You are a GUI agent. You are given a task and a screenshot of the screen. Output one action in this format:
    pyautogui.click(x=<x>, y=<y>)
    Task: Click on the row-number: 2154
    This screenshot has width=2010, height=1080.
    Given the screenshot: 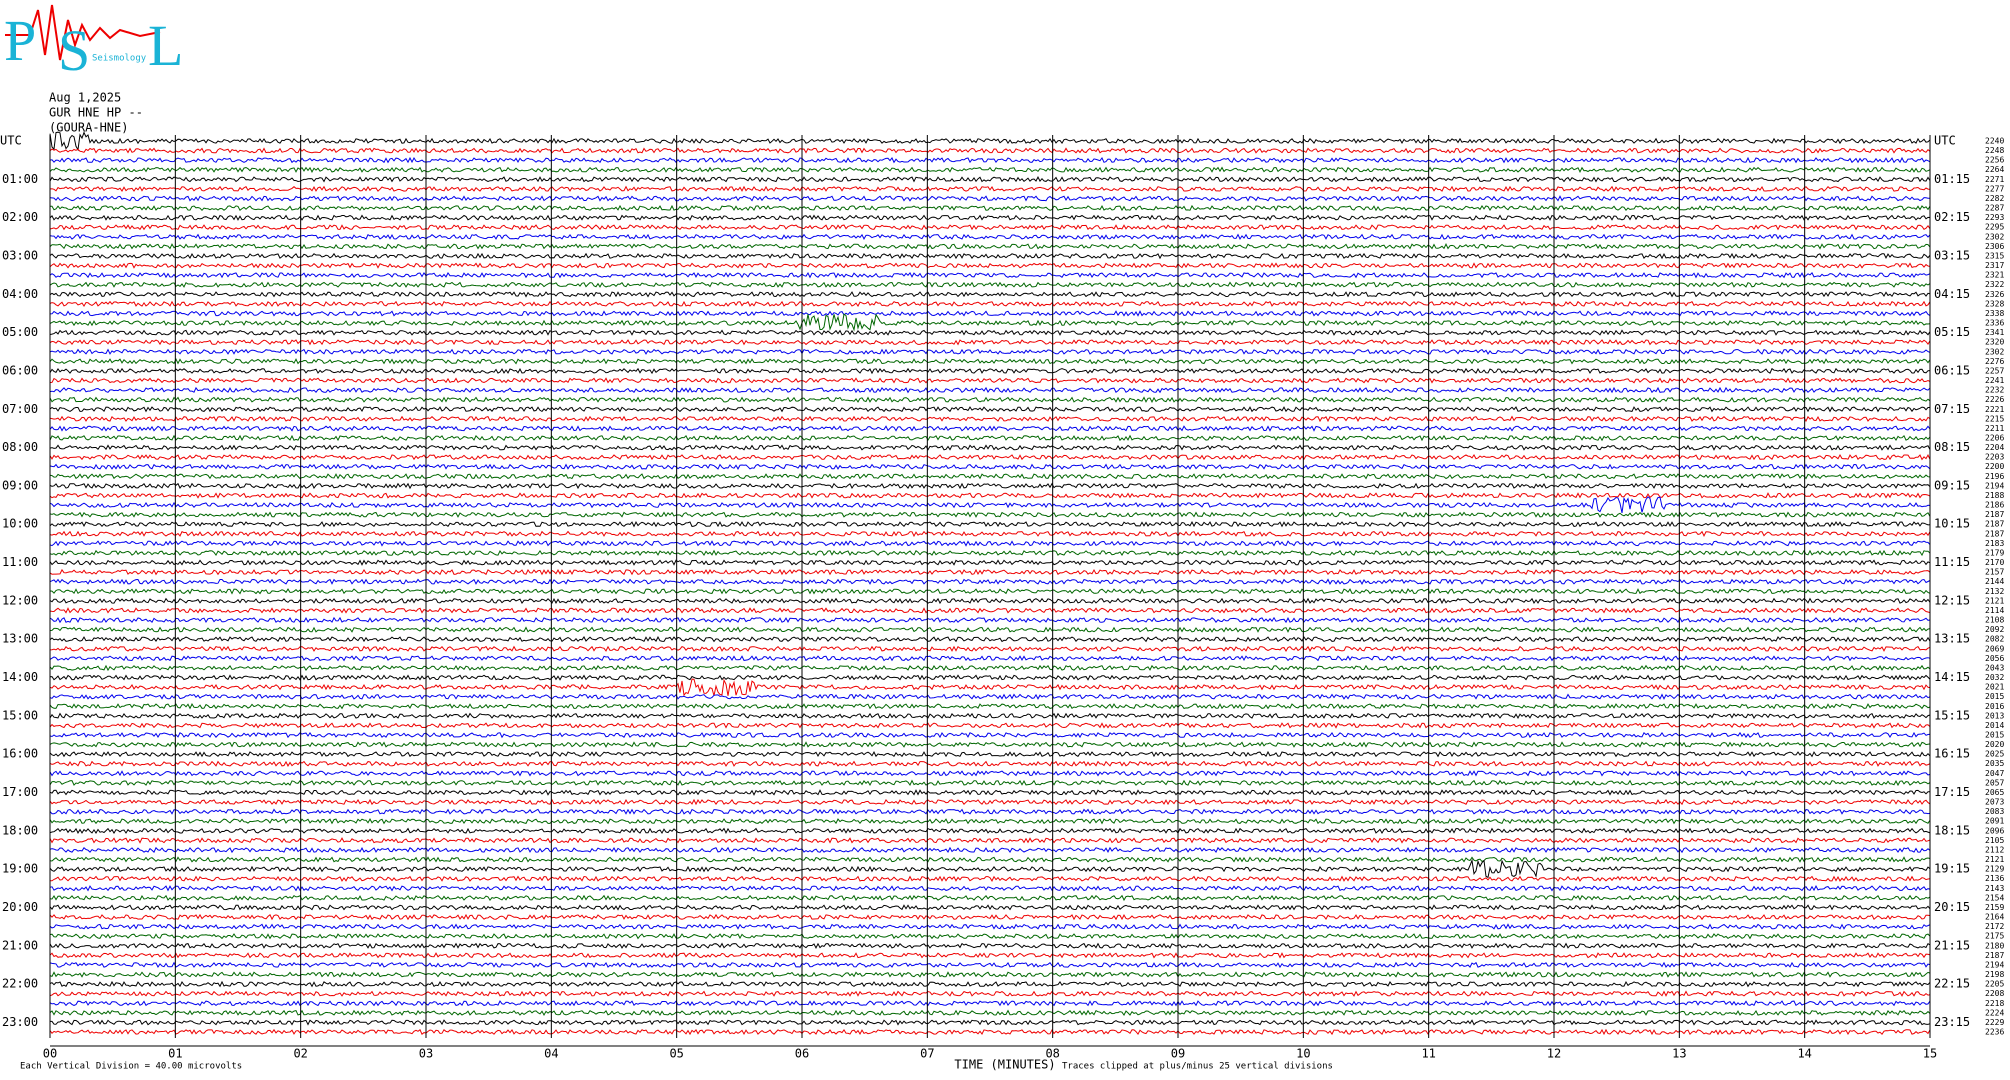 What is the action you would take?
    pyautogui.click(x=1994, y=897)
    